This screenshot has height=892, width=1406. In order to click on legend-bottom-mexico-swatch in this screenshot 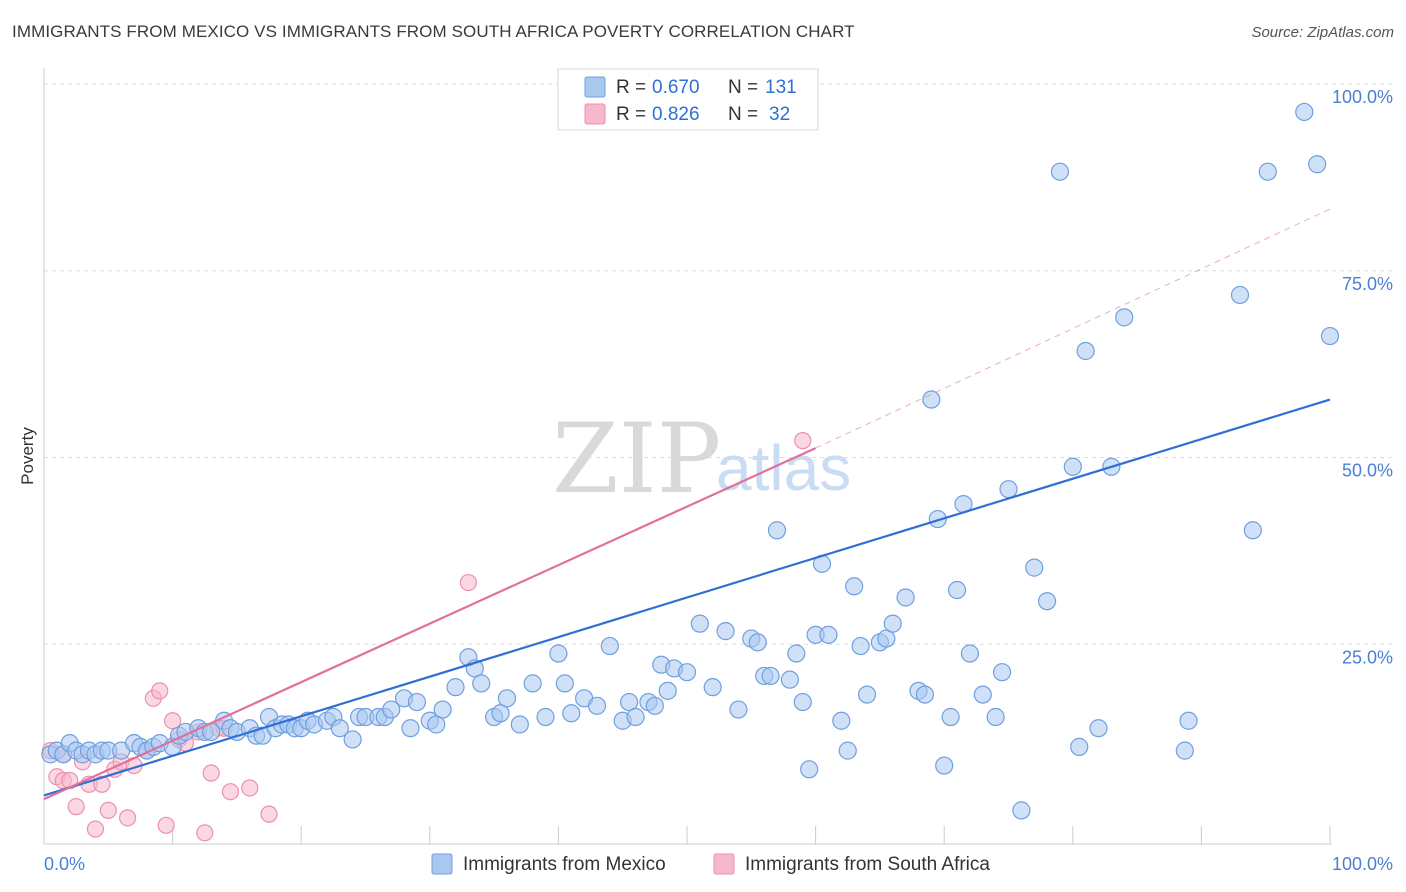, I will do `click(442, 864)`.